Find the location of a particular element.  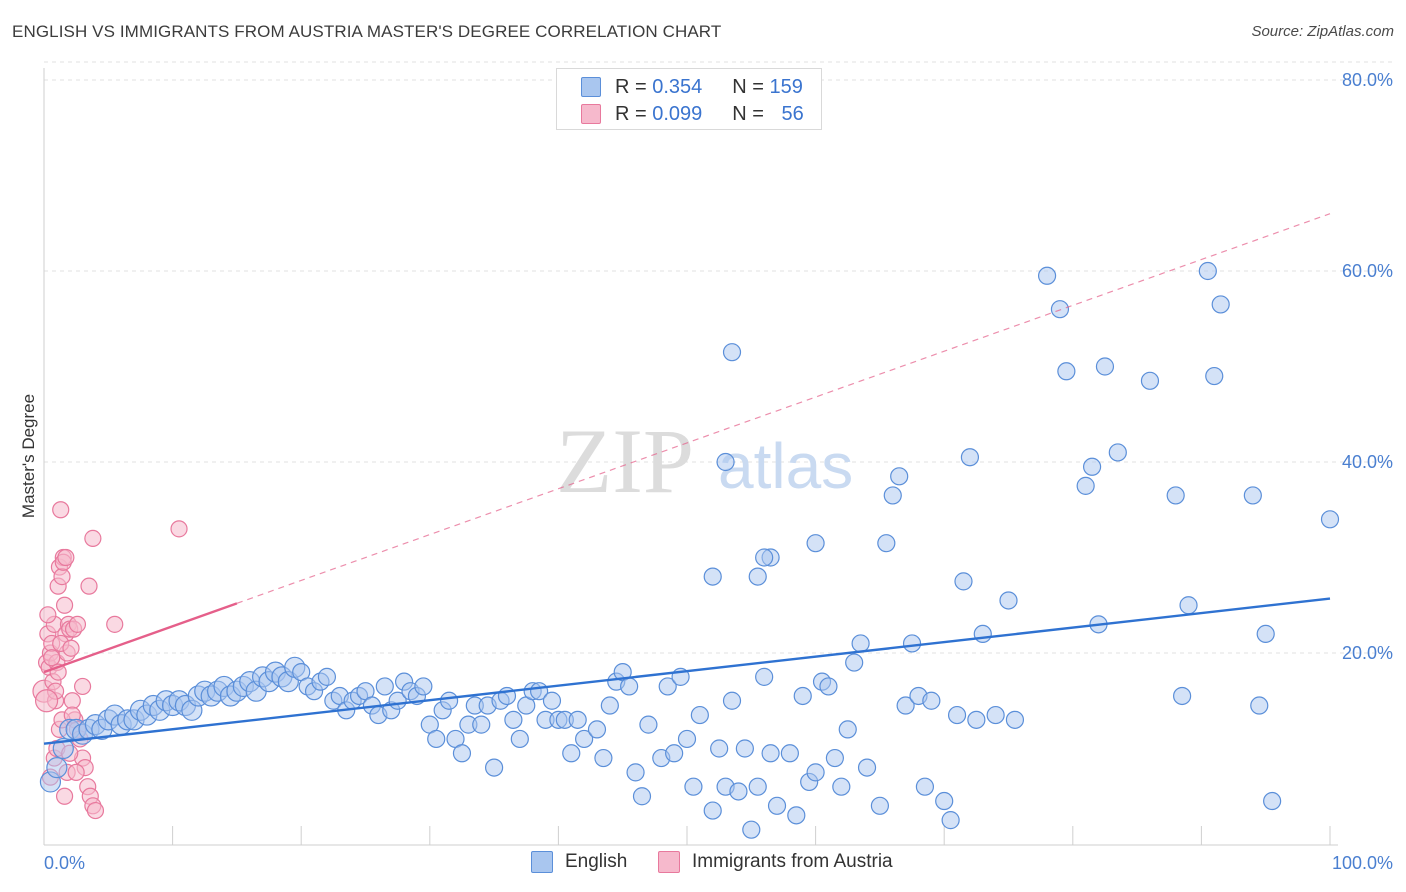

legend-row-english: R = 0.354 N = 159 is located at coordinates (692, 87).